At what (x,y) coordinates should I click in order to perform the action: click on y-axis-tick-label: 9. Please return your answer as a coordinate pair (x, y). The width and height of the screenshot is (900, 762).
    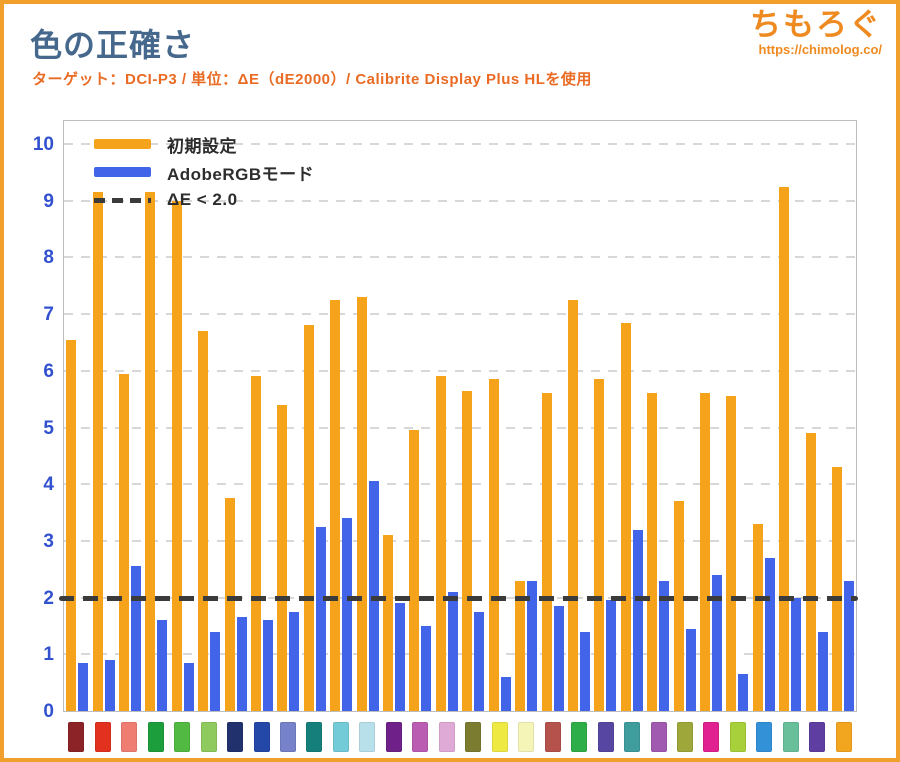
    Looking at the image, I should click on (48, 201).